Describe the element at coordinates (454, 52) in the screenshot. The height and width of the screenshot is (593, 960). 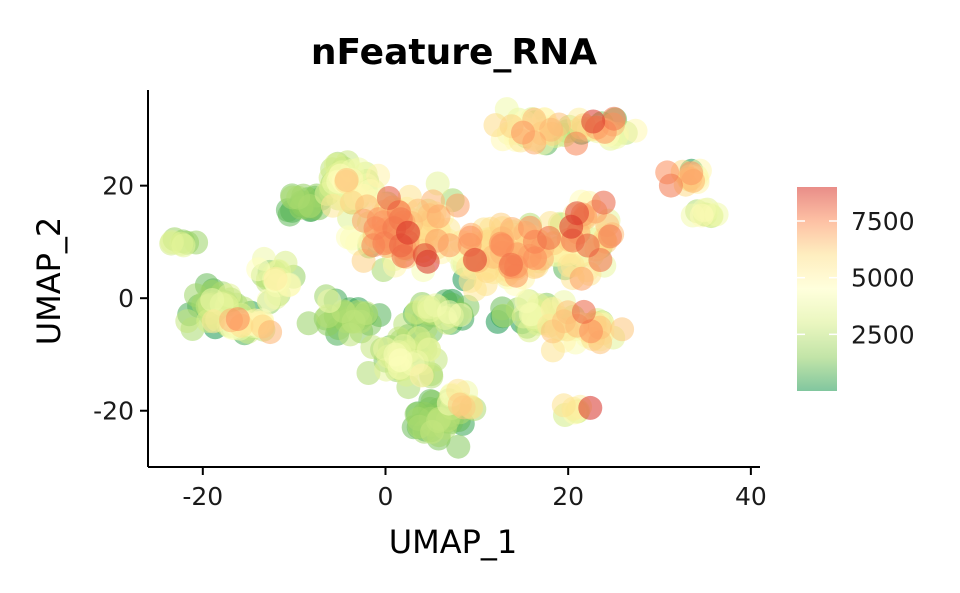
I see `chart-title: nFeature_RNA` at that location.